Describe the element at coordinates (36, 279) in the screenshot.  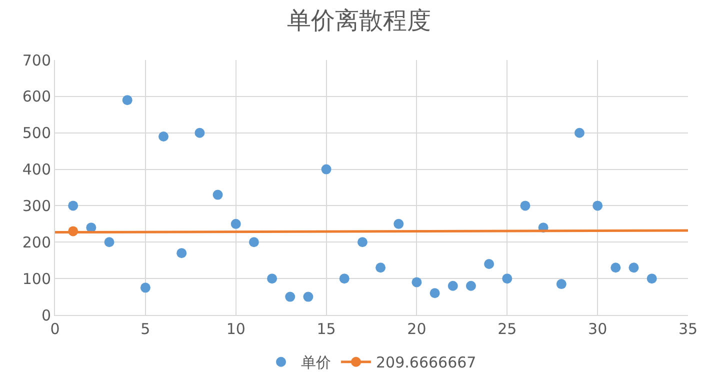
I see `y-tick-label: 100` at that location.